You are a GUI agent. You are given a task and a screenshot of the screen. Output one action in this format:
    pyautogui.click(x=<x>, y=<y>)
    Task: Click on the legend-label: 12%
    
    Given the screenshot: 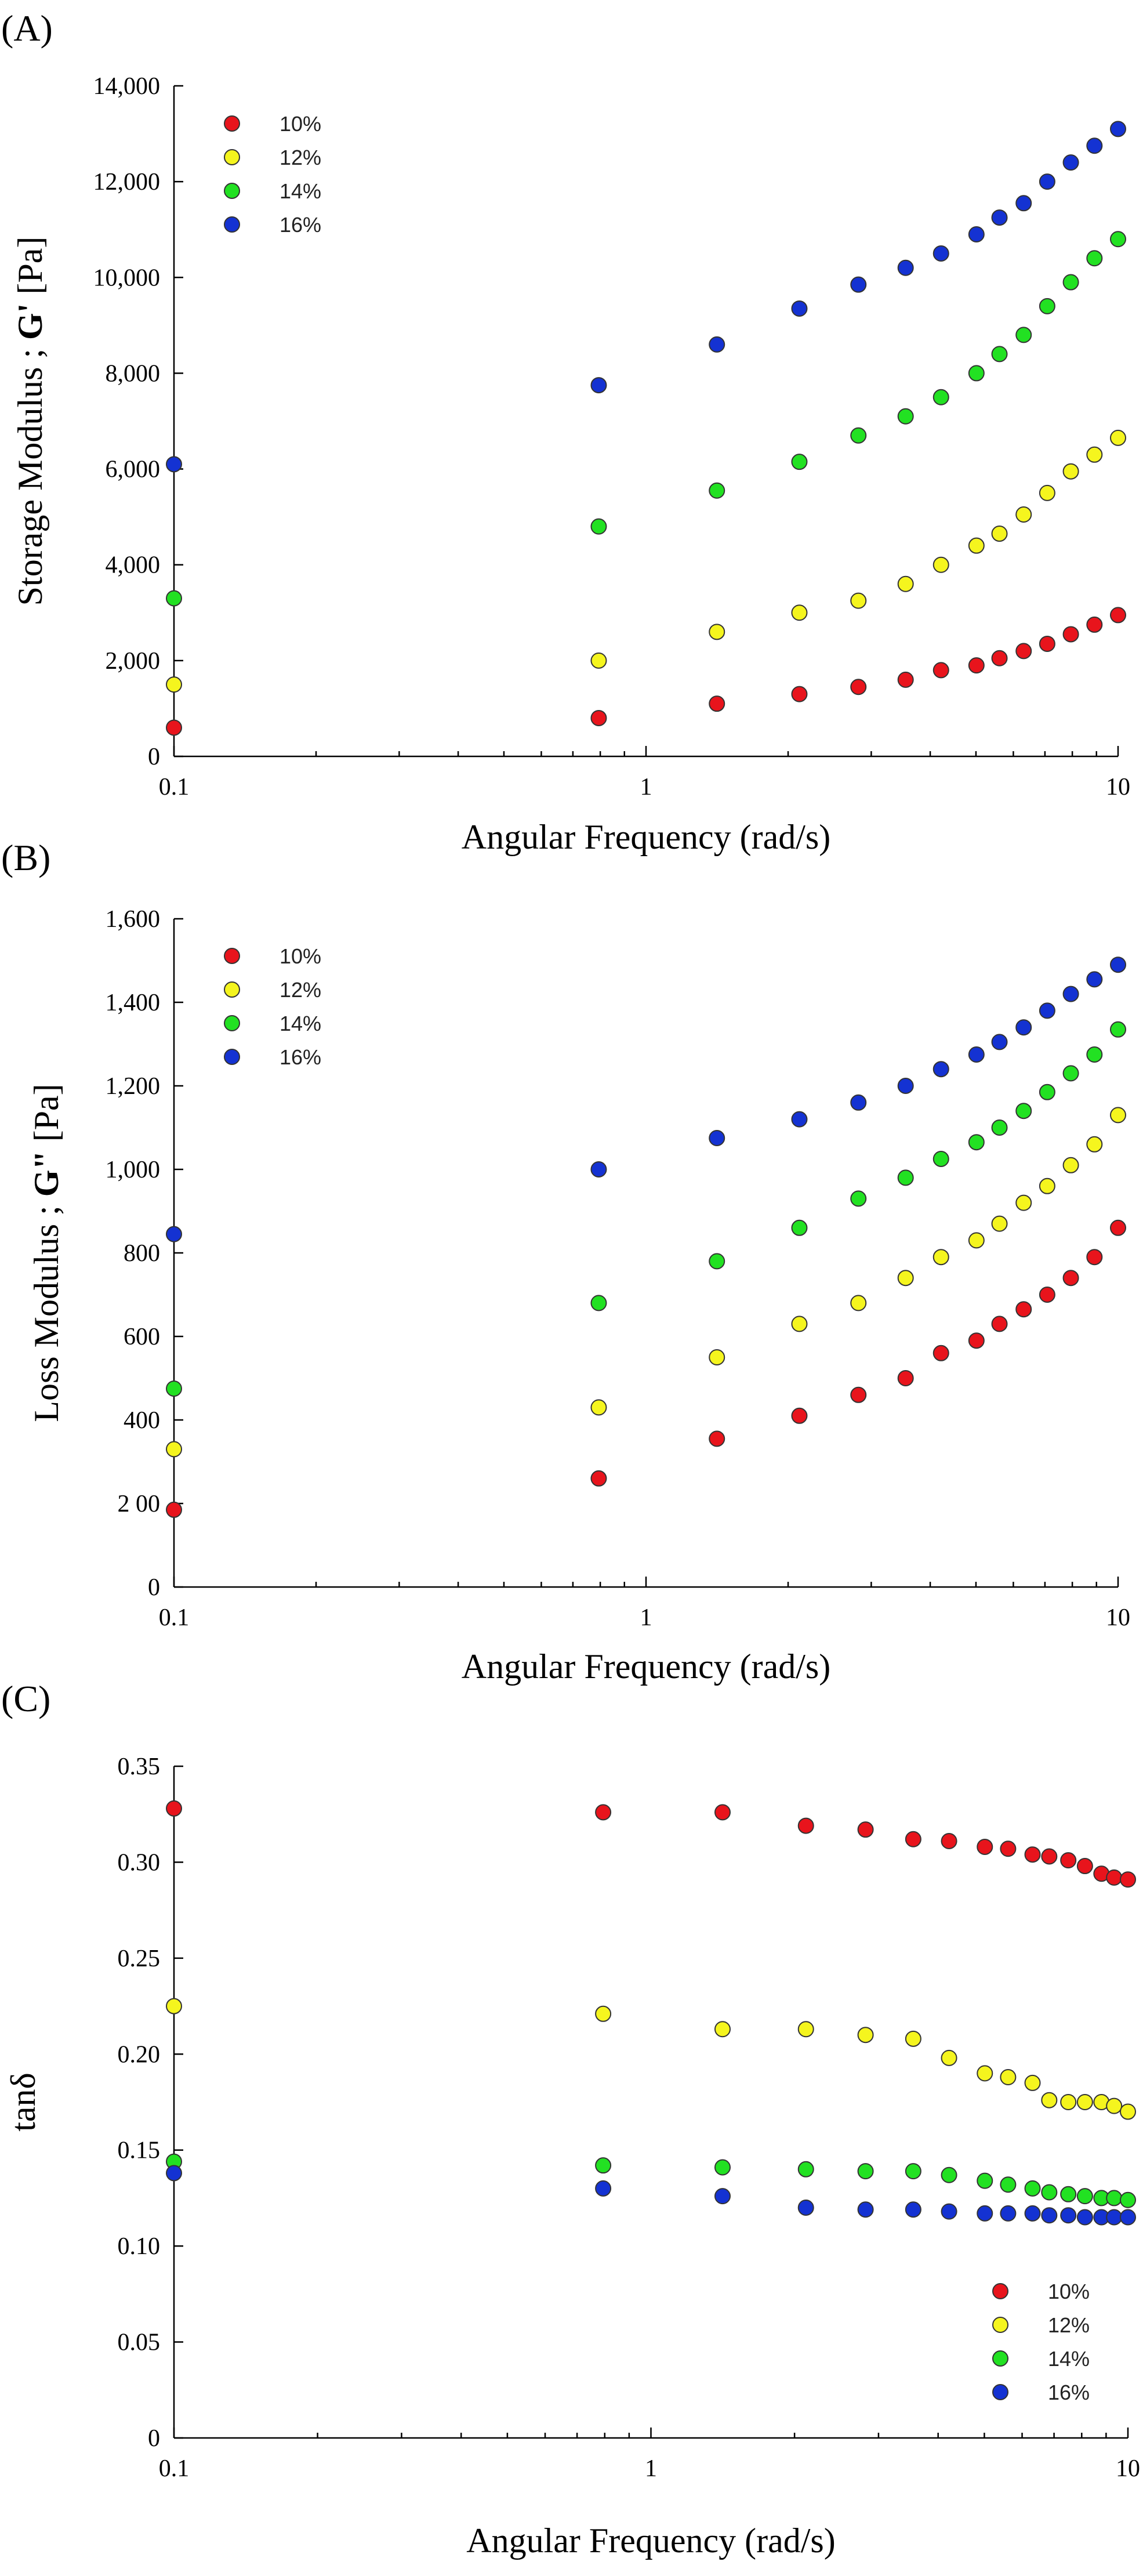 What is the action you would take?
    pyautogui.click(x=1069, y=2325)
    